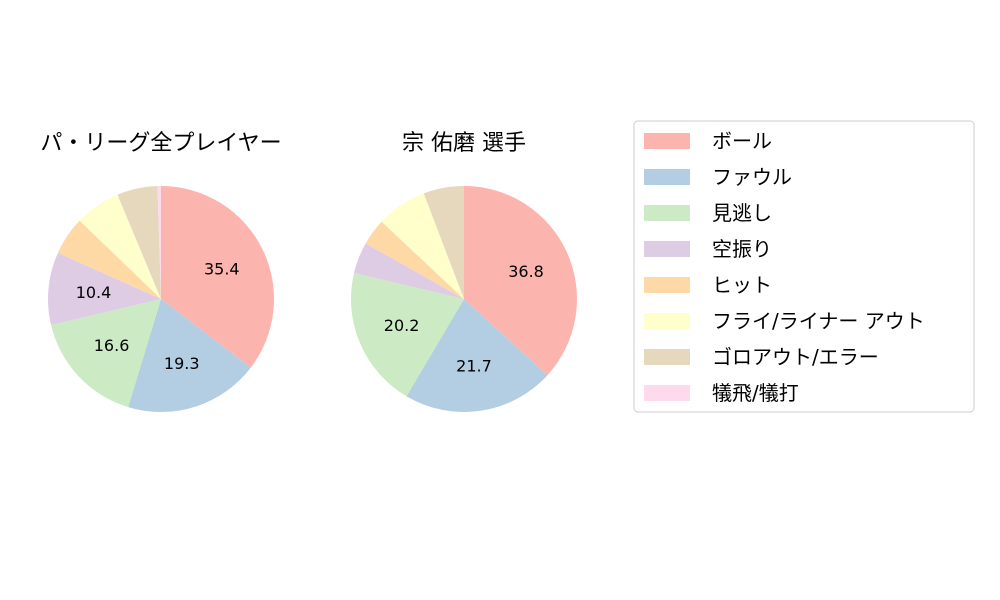  What do you see at coordinates (182, 363) in the screenshot?
I see `pie-value-label: 19.3` at bounding box center [182, 363].